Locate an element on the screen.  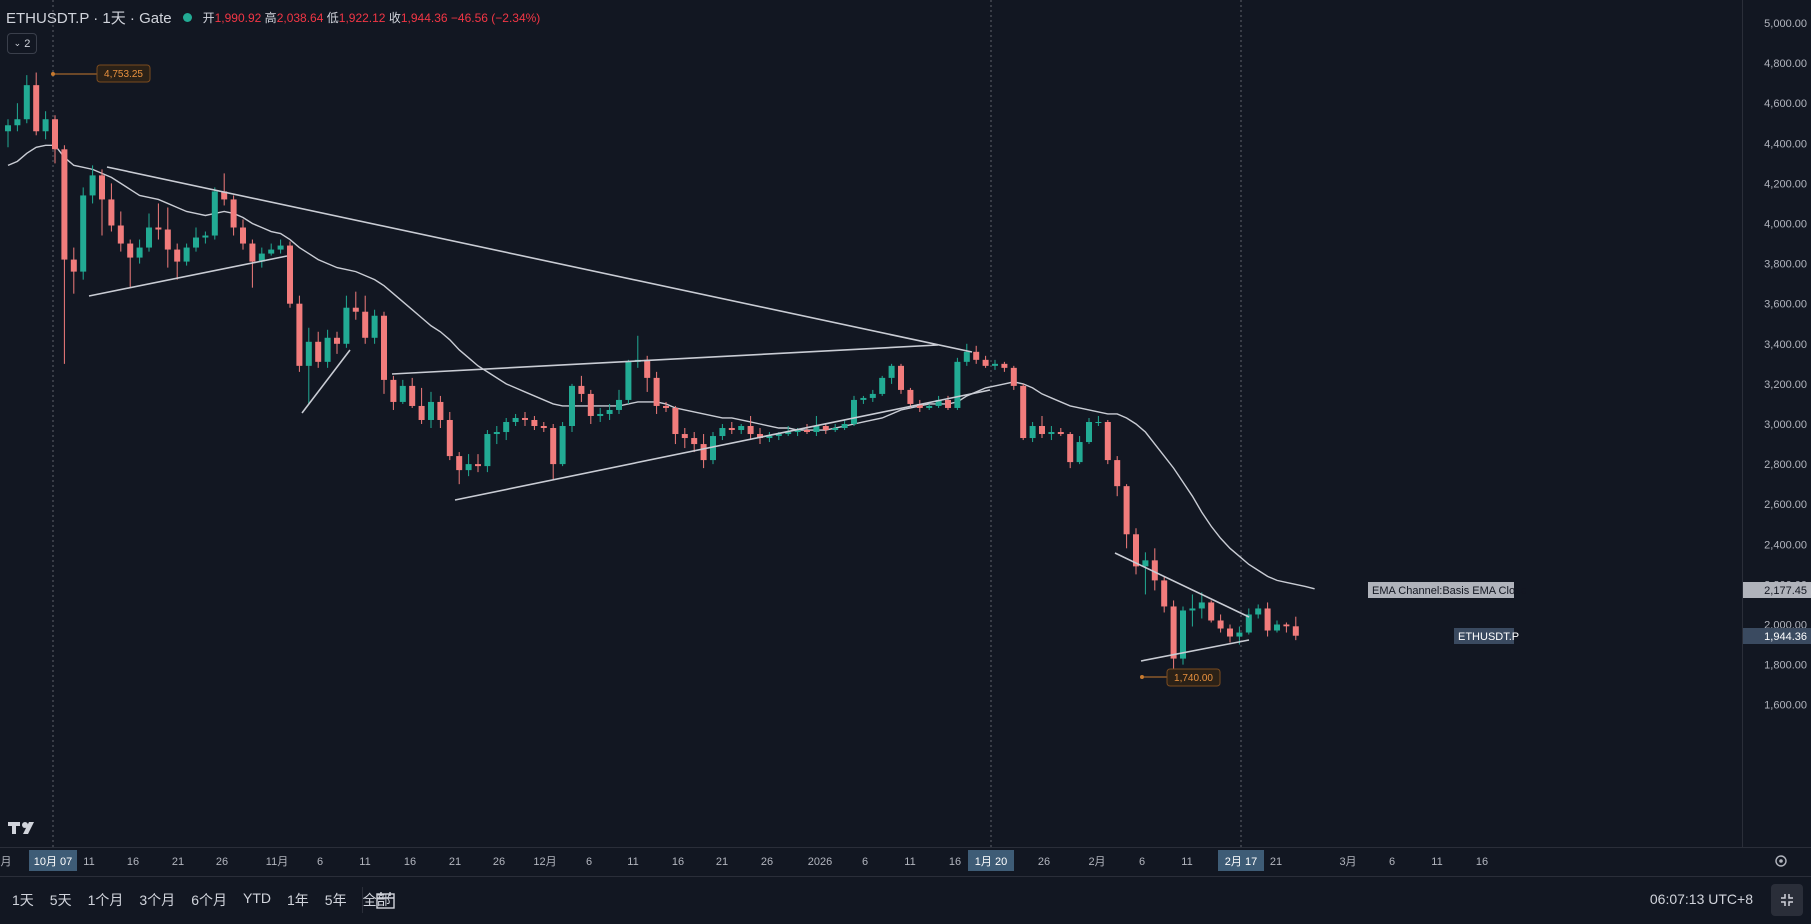
timeframe-button: 5天 is located at coordinates (60, 900).